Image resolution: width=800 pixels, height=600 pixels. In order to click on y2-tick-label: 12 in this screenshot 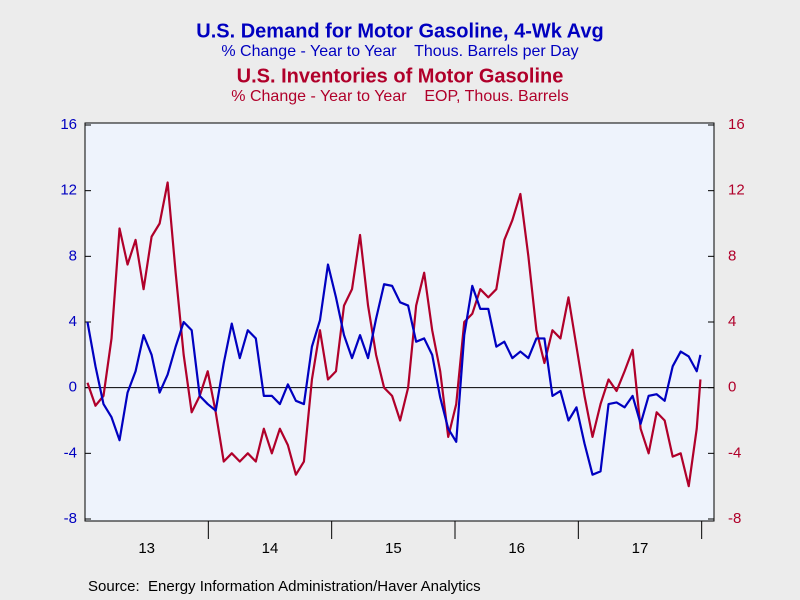, I will do `click(736, 190)`.